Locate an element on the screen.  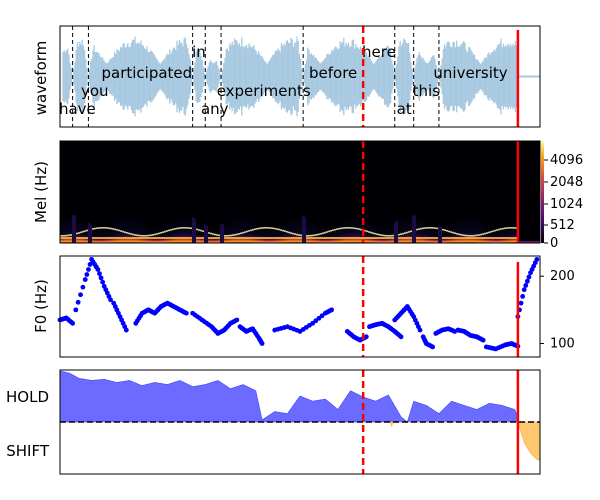
mel-floor is located at coordinates (528, 242).